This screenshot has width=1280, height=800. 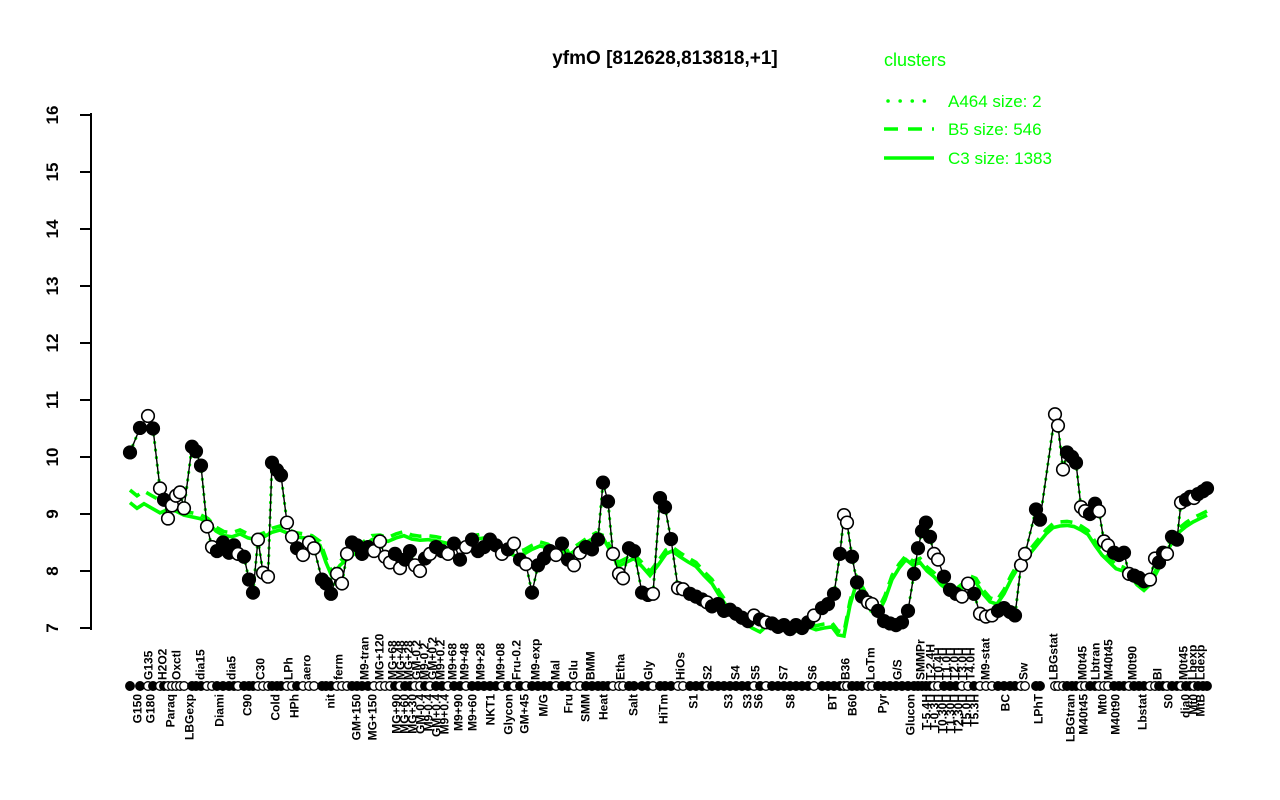 I want to click on x-condition-label-bottom: C90, so click(x=248, y=705).